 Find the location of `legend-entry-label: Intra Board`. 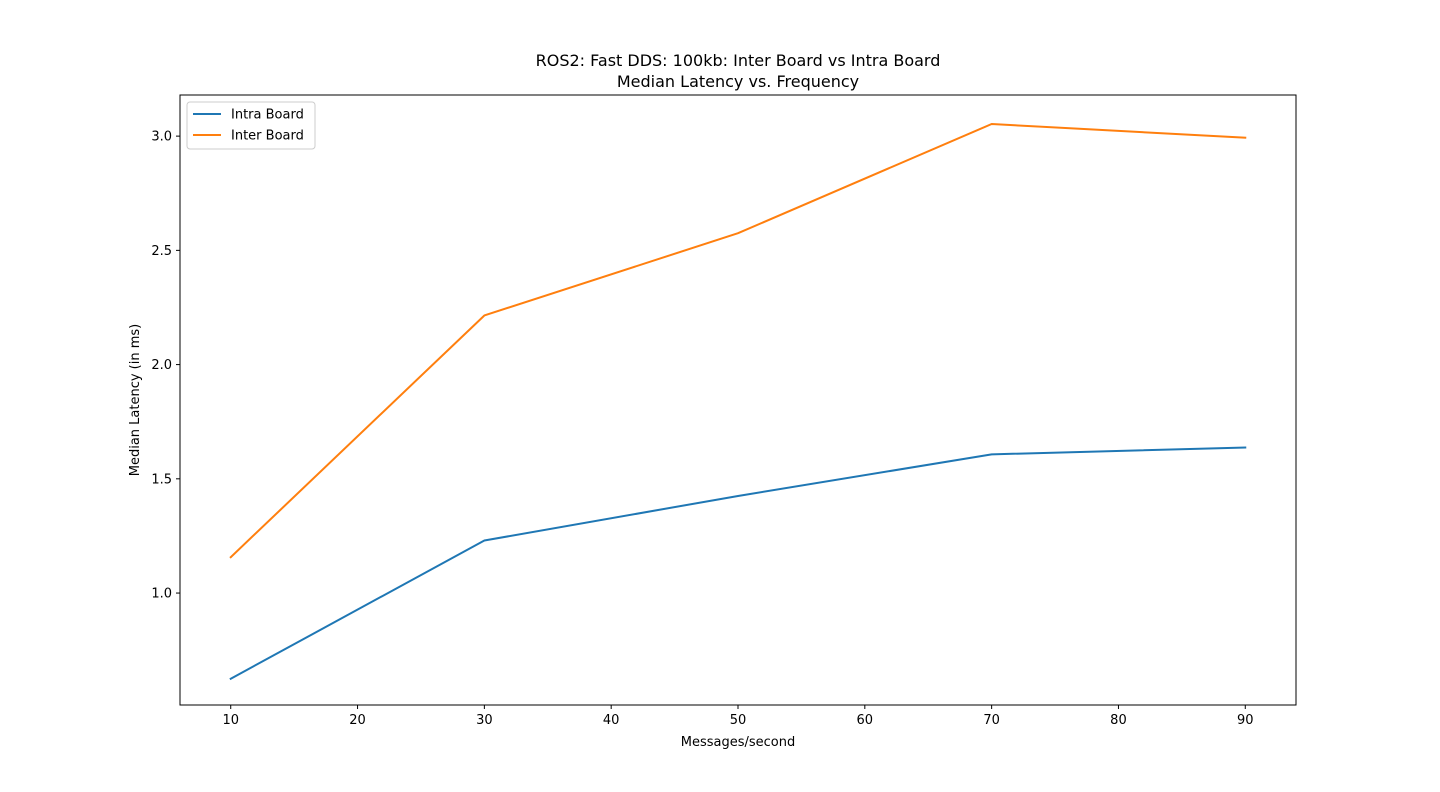

legend-entry-label: Intra Board is located at coordinates (267, 115).